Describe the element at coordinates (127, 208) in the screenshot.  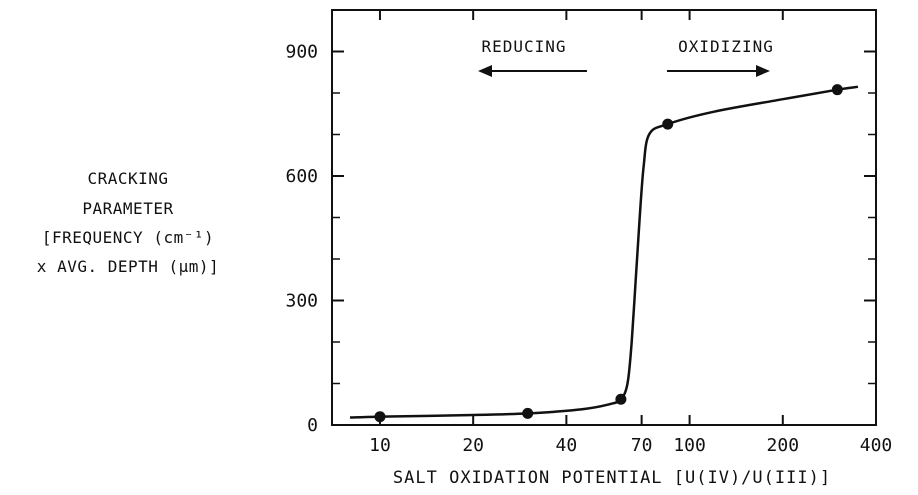
I see `y-axis-label-line-2: PARAMETER` at that location.